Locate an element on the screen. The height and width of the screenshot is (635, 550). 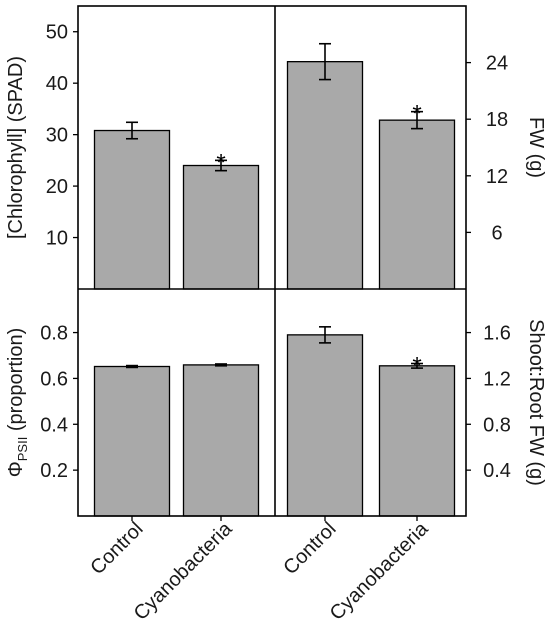
y-tick-label: 6 is located at coordinates (496, 233).